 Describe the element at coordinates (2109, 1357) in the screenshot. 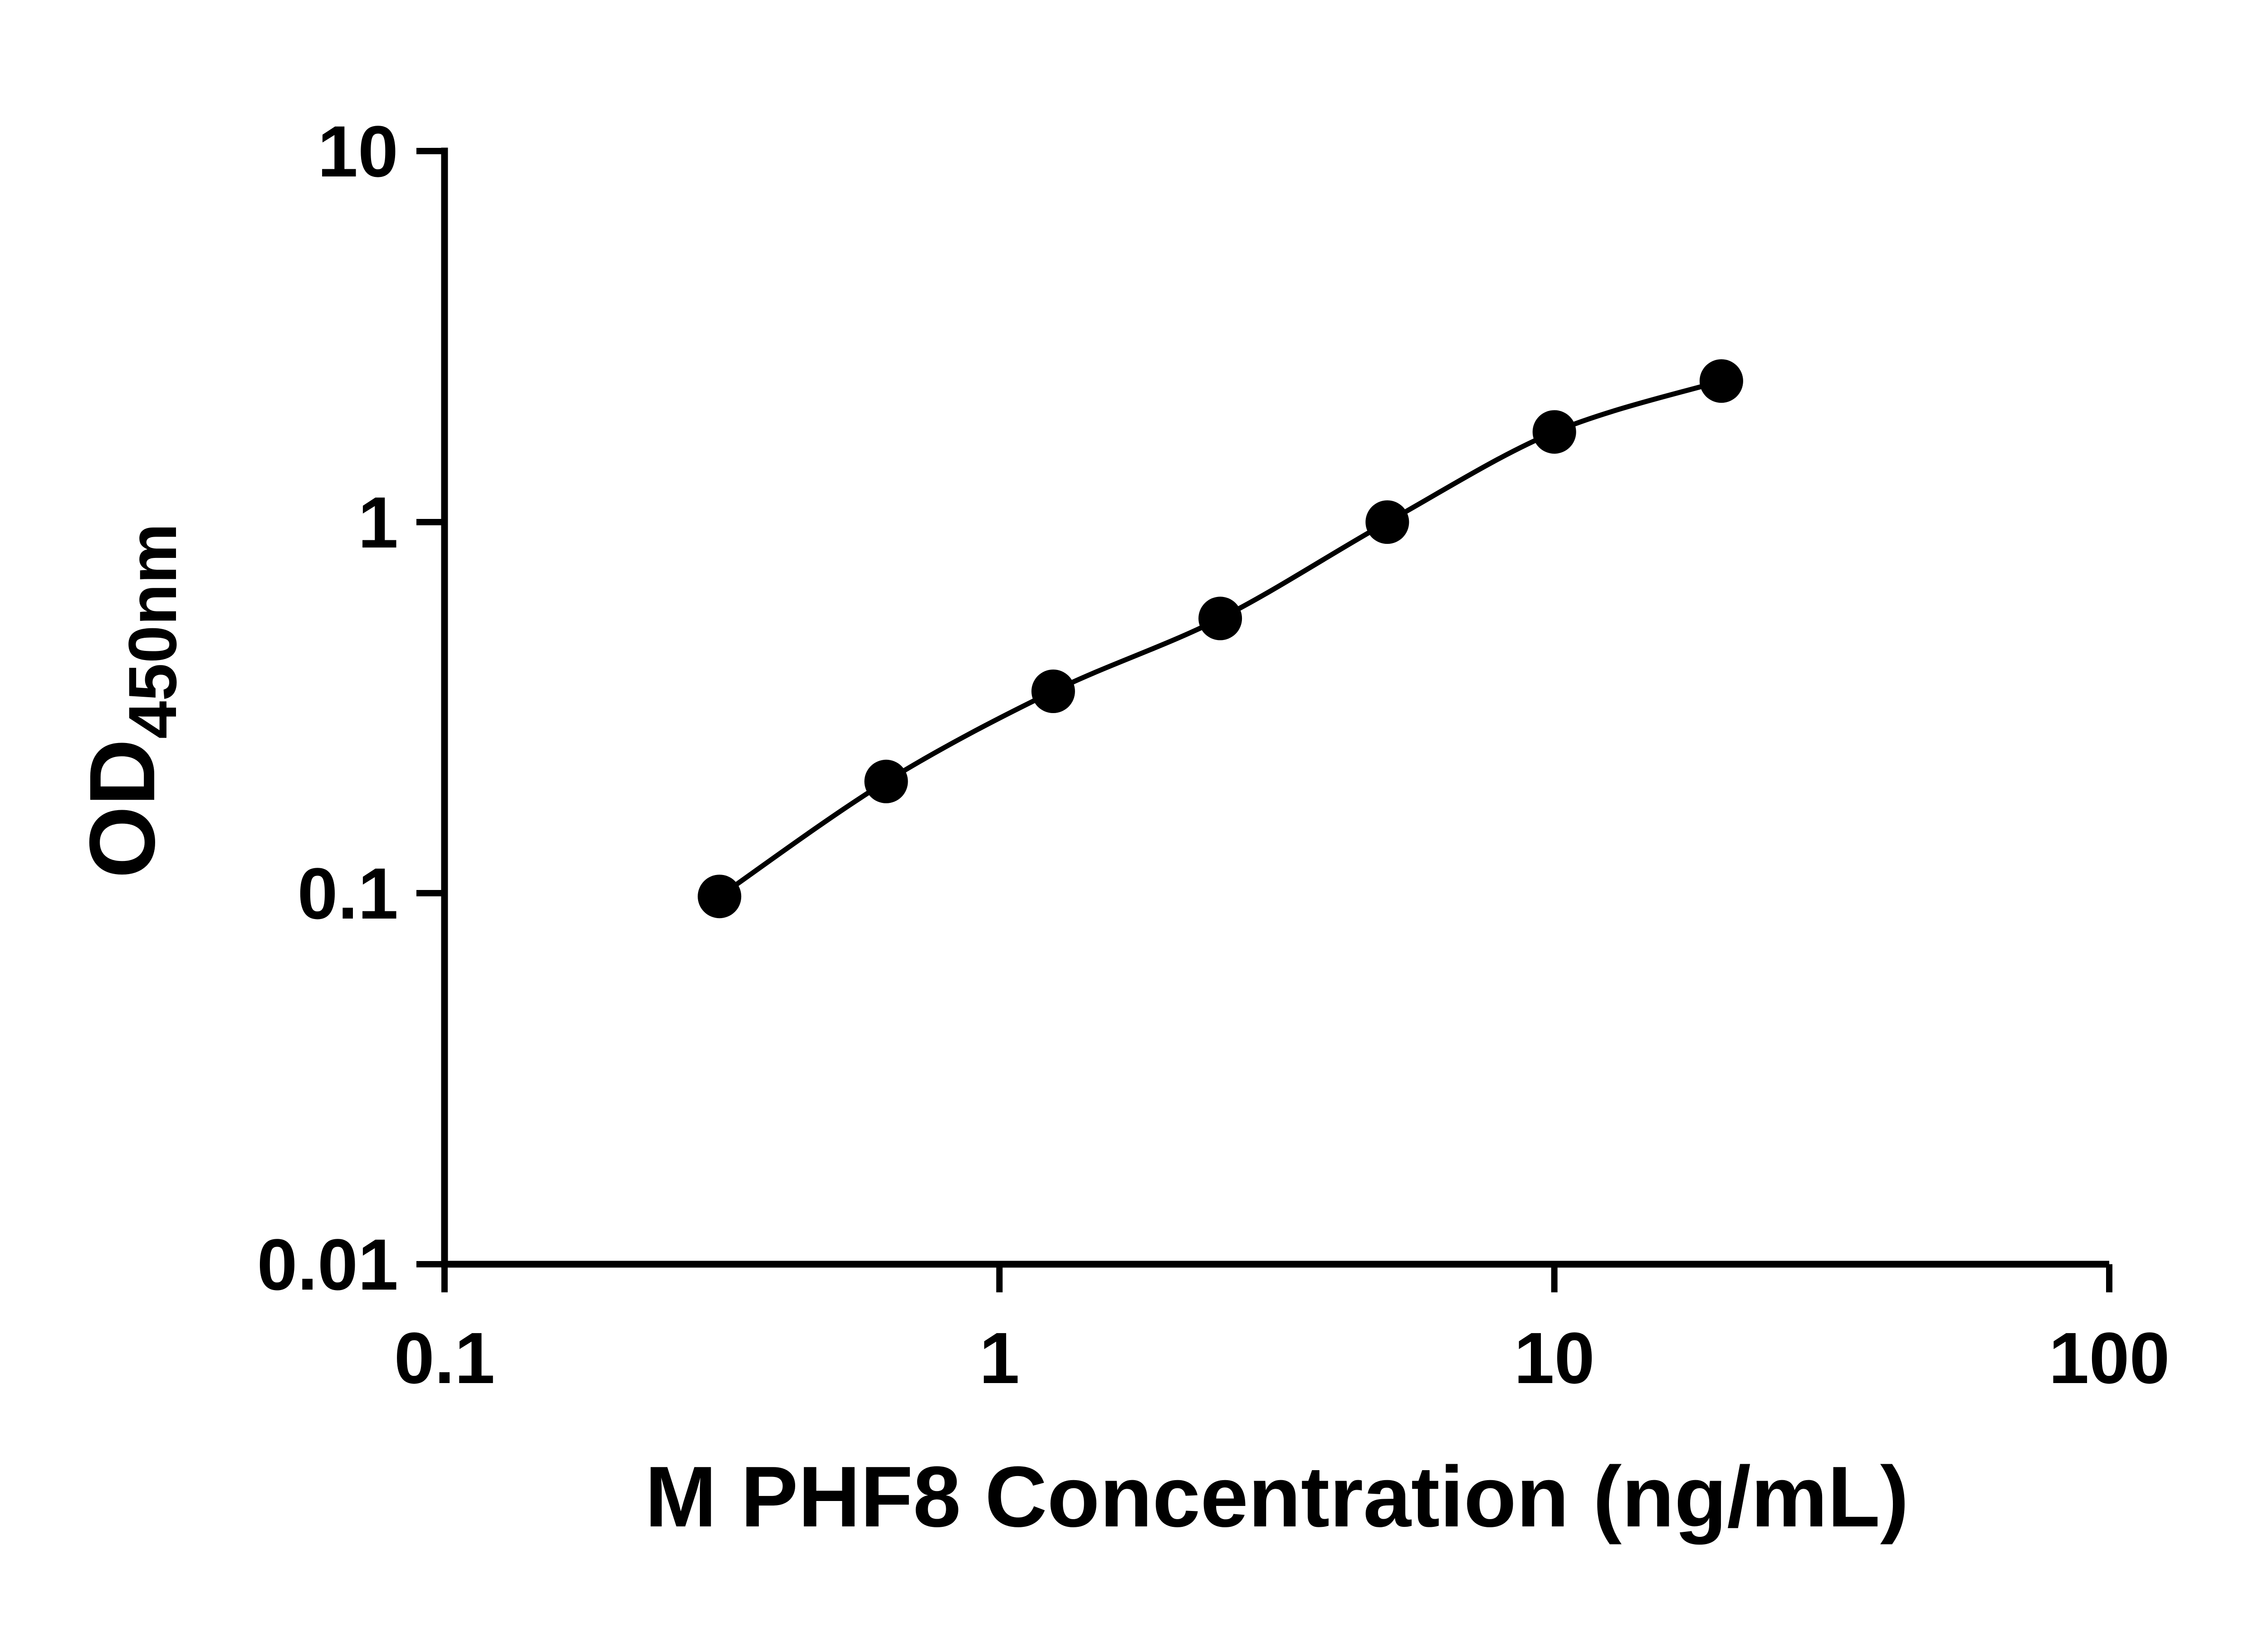

I see `x-tick-label: 100` at that location.